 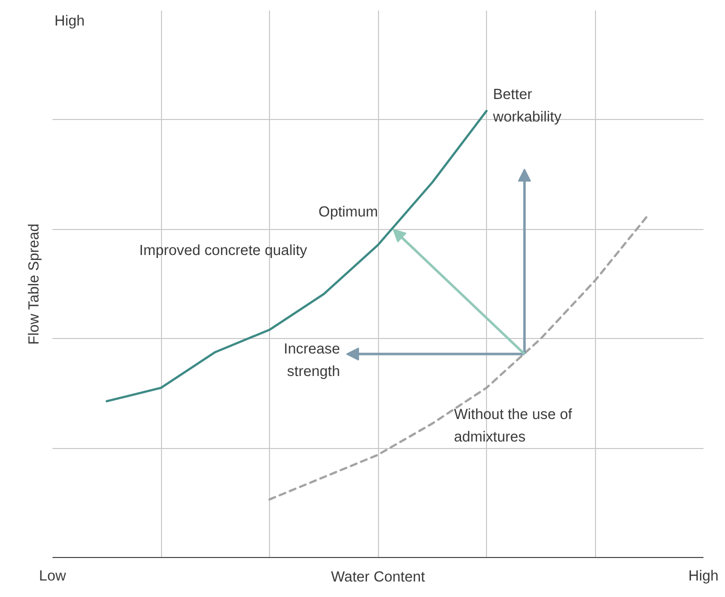 What do you see at coordinates (527, 106) in the screenshot?
I see `annotation: Better workability` at bounding box center [527, 106].